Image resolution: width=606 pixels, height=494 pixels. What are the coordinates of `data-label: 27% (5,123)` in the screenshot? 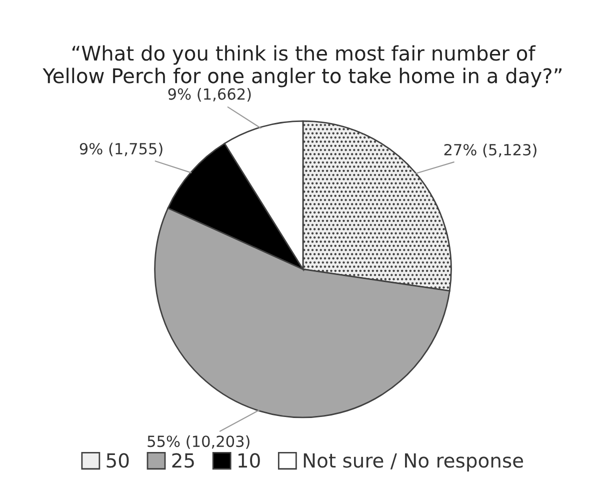 It's located at (490, 151).